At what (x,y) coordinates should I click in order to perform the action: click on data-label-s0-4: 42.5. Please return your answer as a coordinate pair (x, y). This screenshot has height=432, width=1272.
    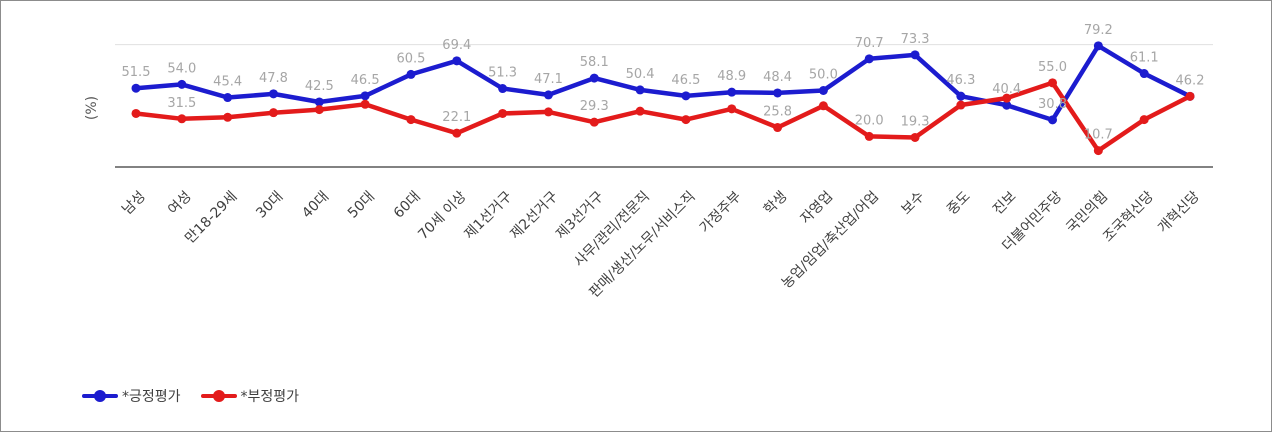
    Looking at the image, I should click on (319, 86).